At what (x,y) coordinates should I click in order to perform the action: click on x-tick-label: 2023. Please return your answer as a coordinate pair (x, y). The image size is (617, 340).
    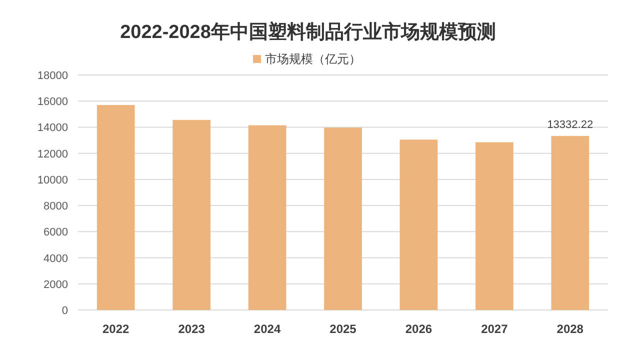
    Looking at the image, I should click on (192, 329).